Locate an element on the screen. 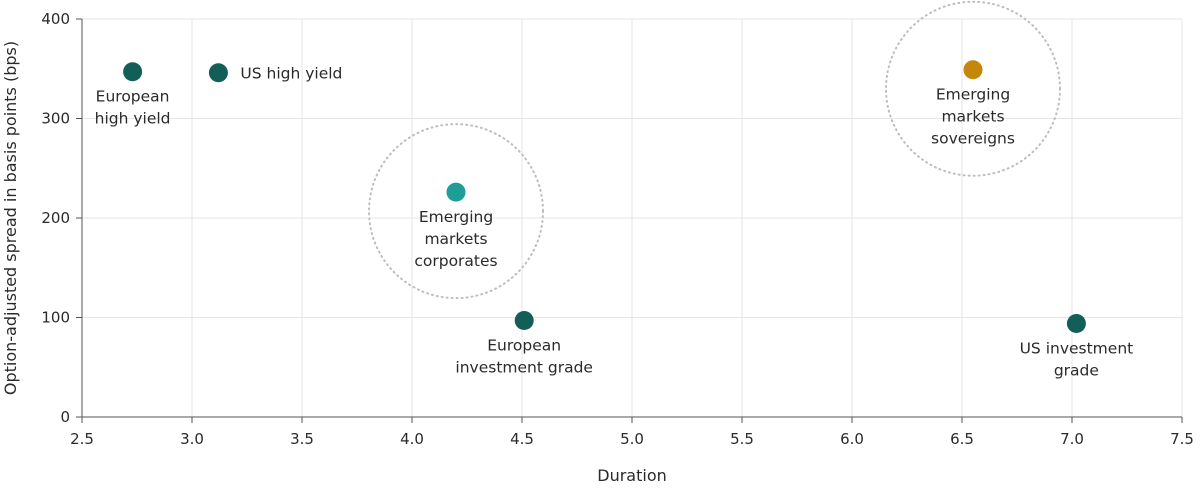  point-label: US high yield is located at coordinates (291, 74).